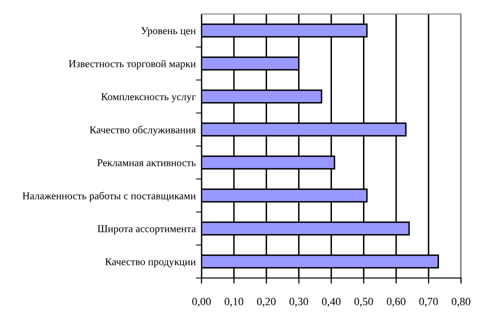  Describe the element at coordinates (150, 263) in the screenshot. I see `y-tick-label: Качество продукции` at that location.